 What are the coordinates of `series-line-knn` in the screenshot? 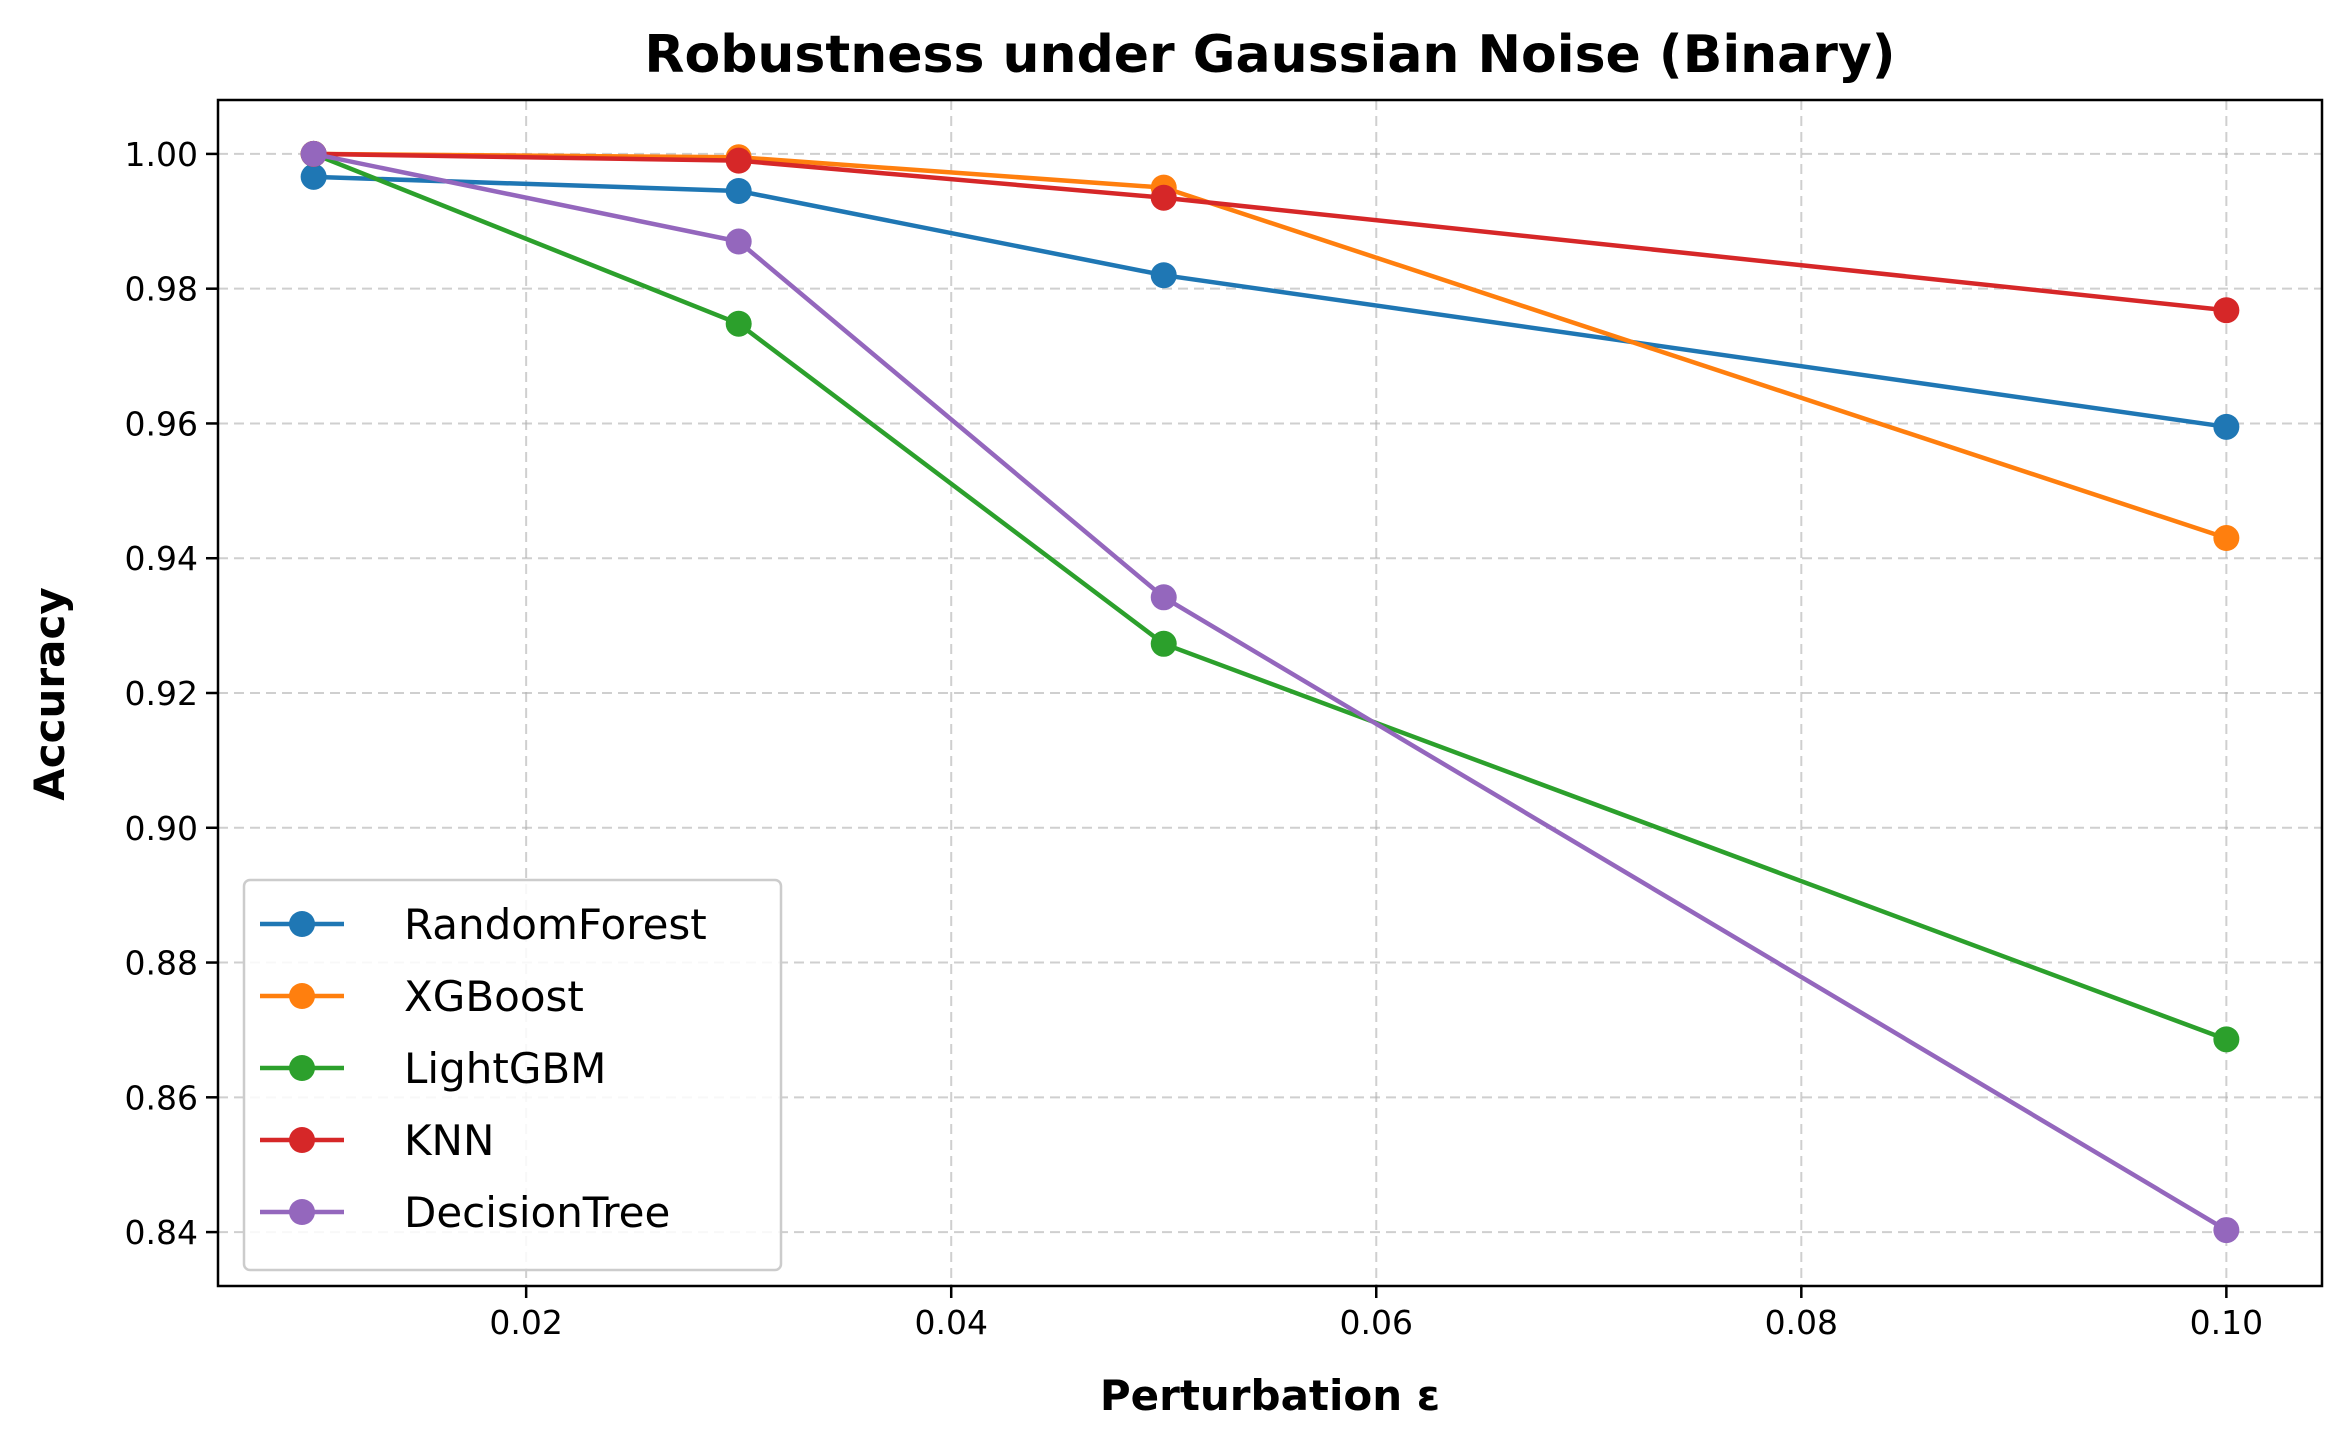 It's located at (1270, 232).